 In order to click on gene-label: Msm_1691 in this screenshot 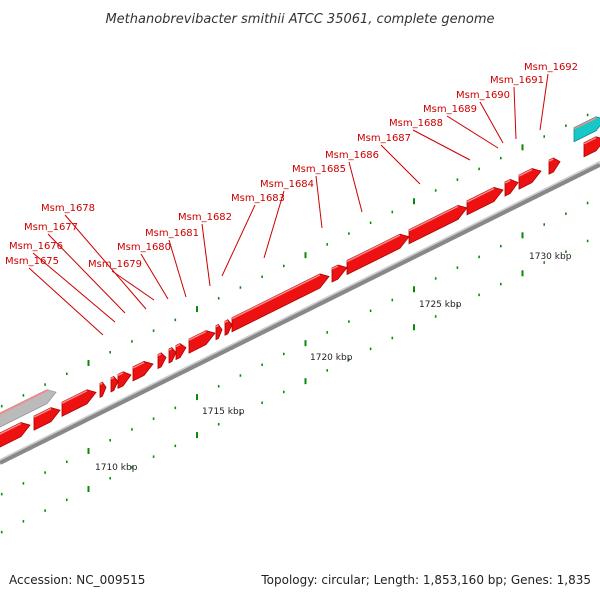, I will do `click(517, 80)`.